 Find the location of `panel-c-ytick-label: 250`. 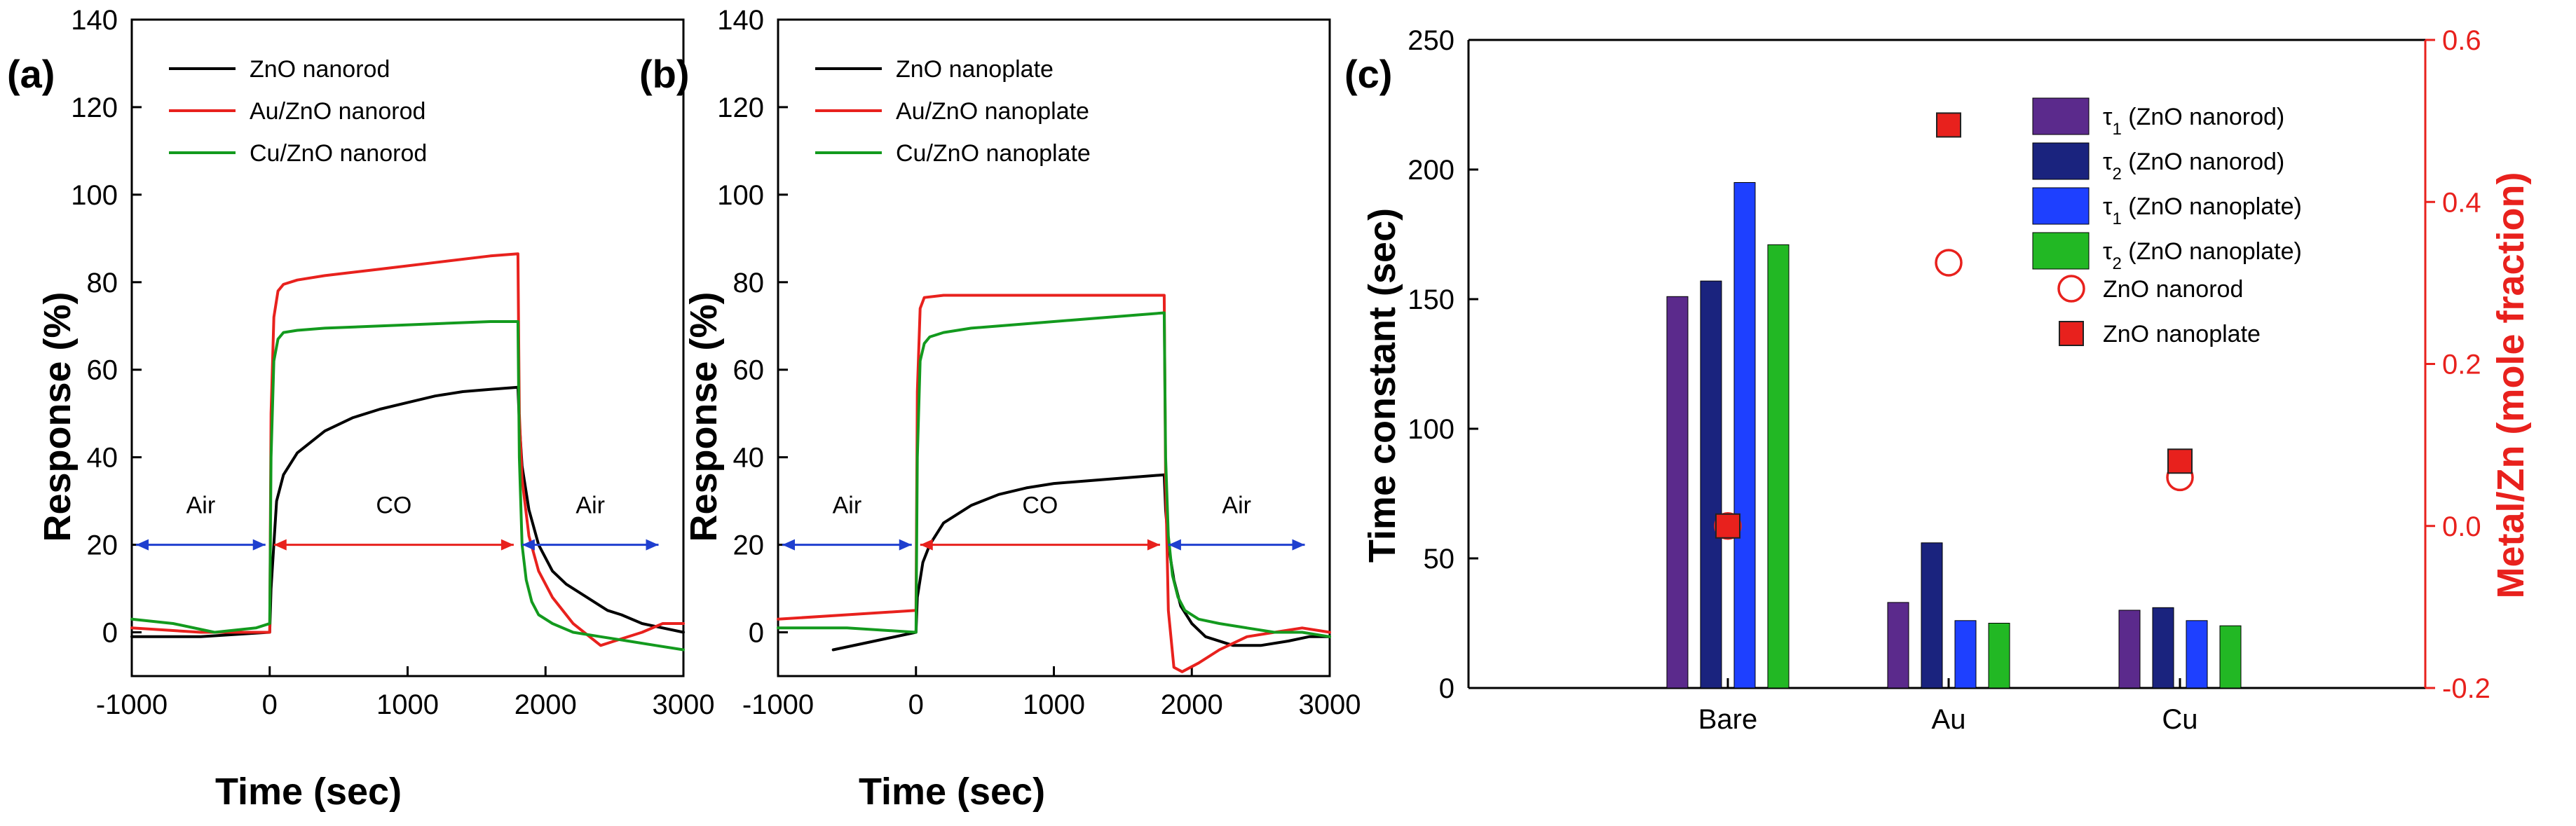

panel-c-ytick-label: 250 is located at coordinates (1431, 40).